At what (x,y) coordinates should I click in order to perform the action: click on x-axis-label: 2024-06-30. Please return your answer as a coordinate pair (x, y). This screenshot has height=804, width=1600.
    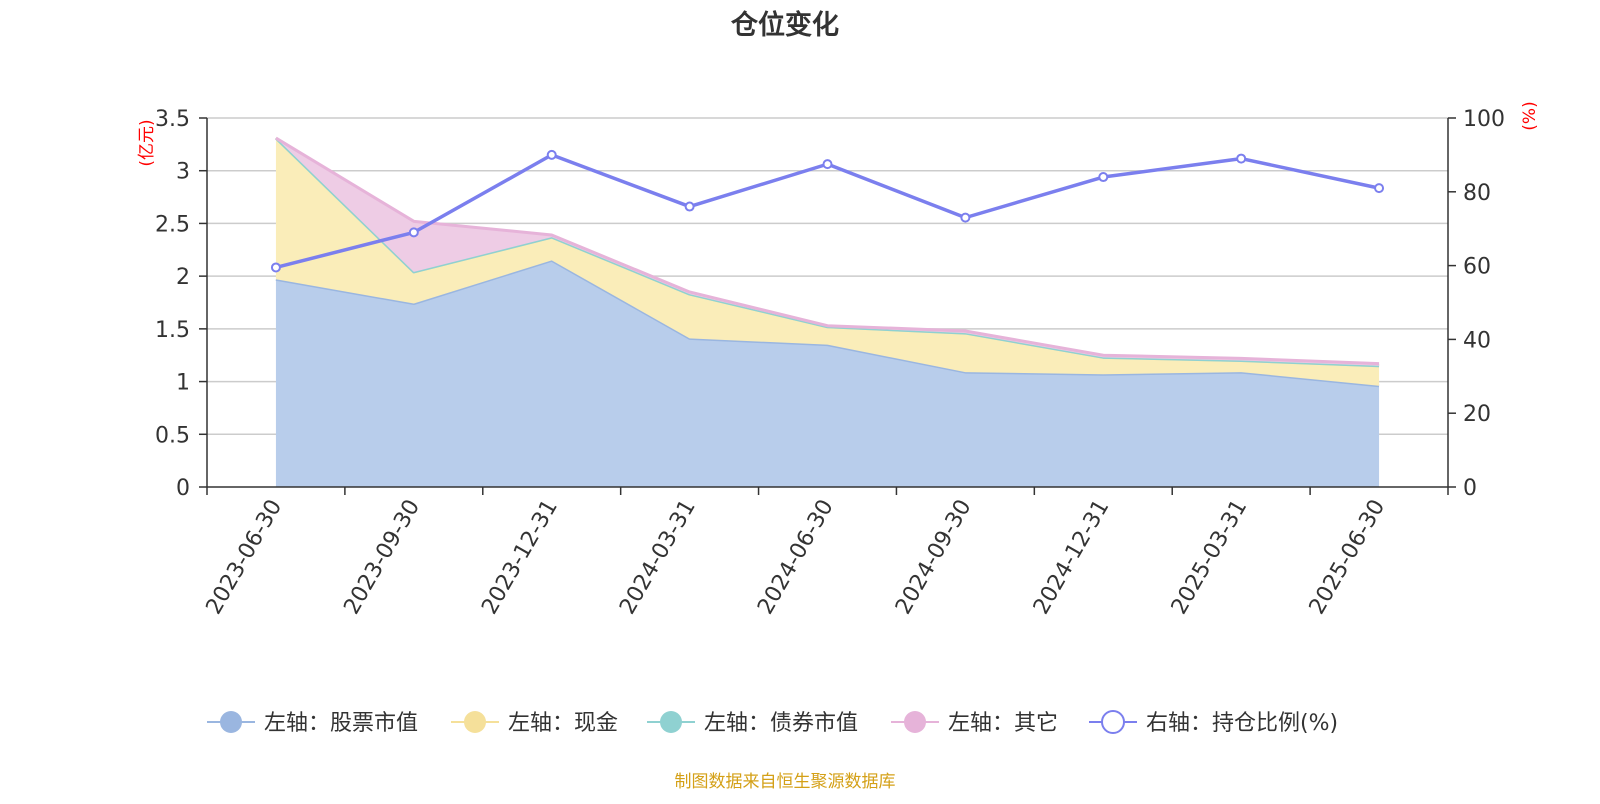
    Looking at the image, I should click on (796, 557).